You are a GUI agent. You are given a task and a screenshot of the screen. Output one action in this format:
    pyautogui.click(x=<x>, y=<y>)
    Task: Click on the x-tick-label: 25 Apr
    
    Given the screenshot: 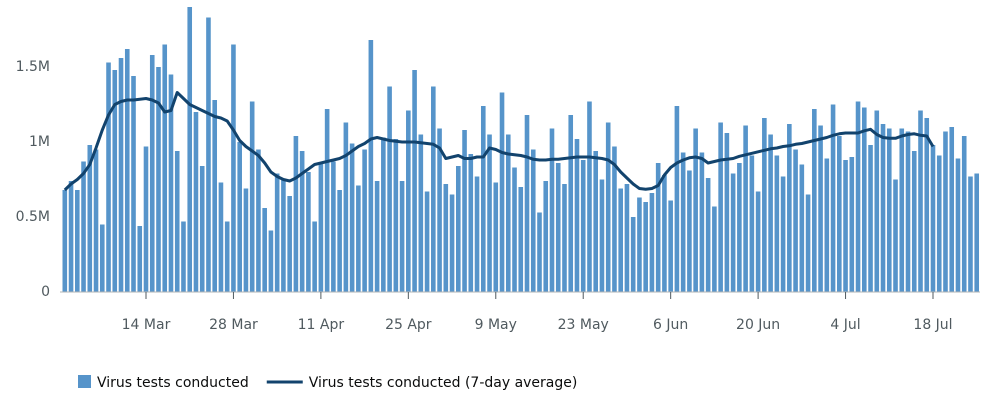 What is the action you would take?
    pyautogui.click(x=408, y=325)
    